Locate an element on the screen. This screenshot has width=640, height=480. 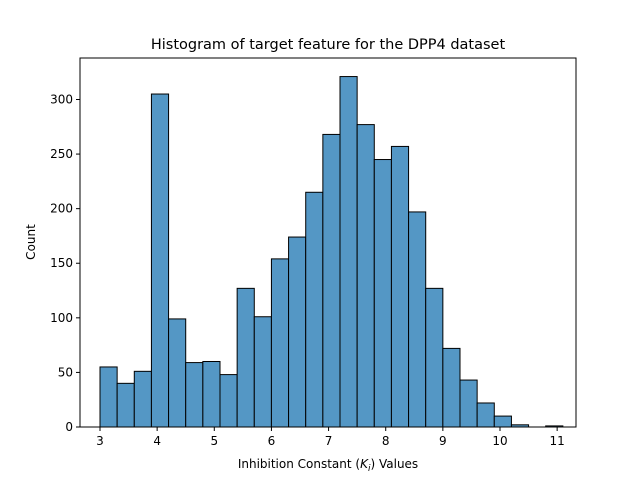
y-tick-label: 150 is located at coordinates (61, 263).